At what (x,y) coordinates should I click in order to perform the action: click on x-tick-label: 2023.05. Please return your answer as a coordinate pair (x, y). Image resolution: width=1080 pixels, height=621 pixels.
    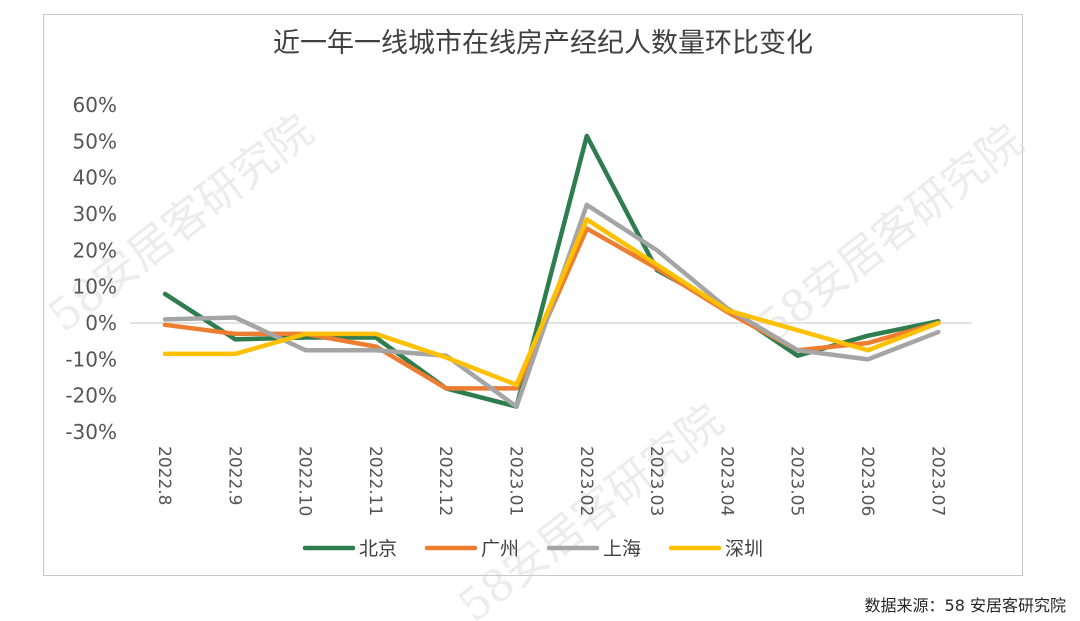
    Looking at the image, I should click on (797, 481).